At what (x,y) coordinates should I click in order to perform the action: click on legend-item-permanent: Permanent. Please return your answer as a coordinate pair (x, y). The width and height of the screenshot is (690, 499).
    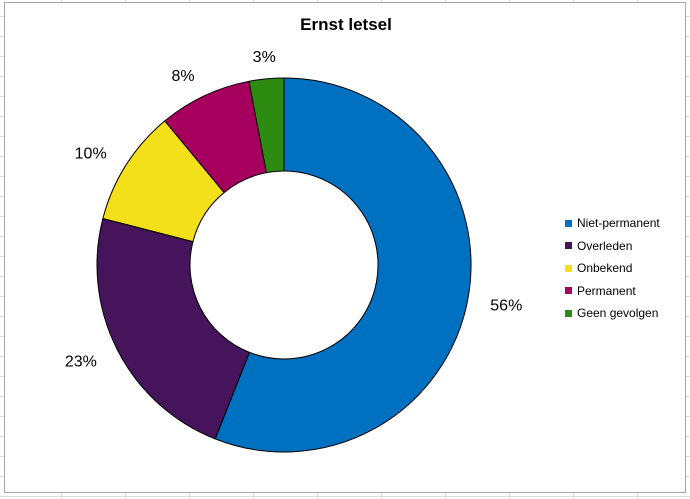
    Looking at the image, I should click on (612, 291).